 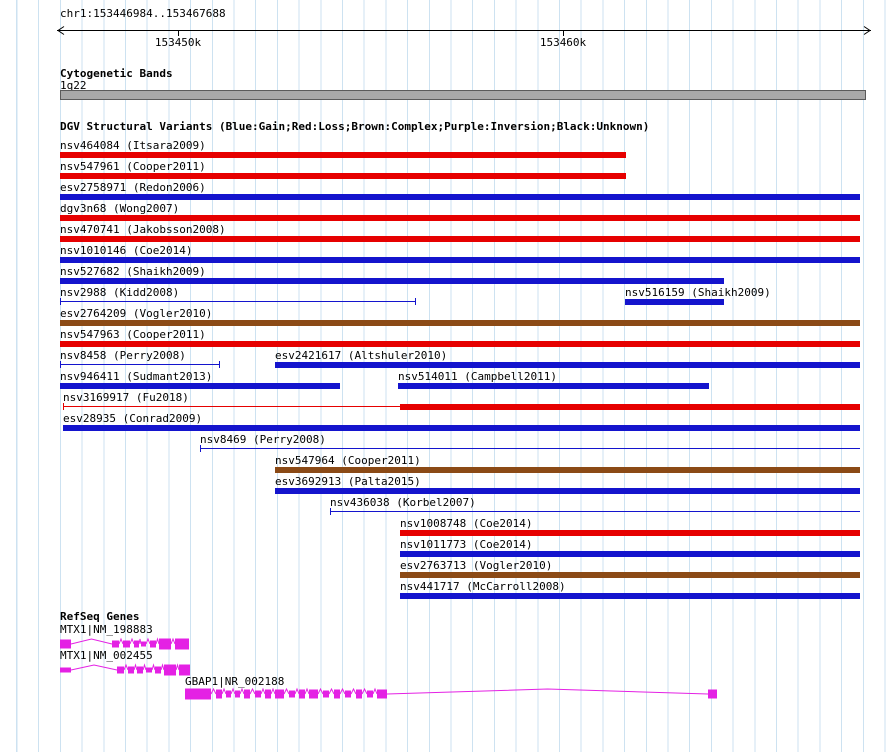 I want to click on ruler, so click(x=445, y=18).